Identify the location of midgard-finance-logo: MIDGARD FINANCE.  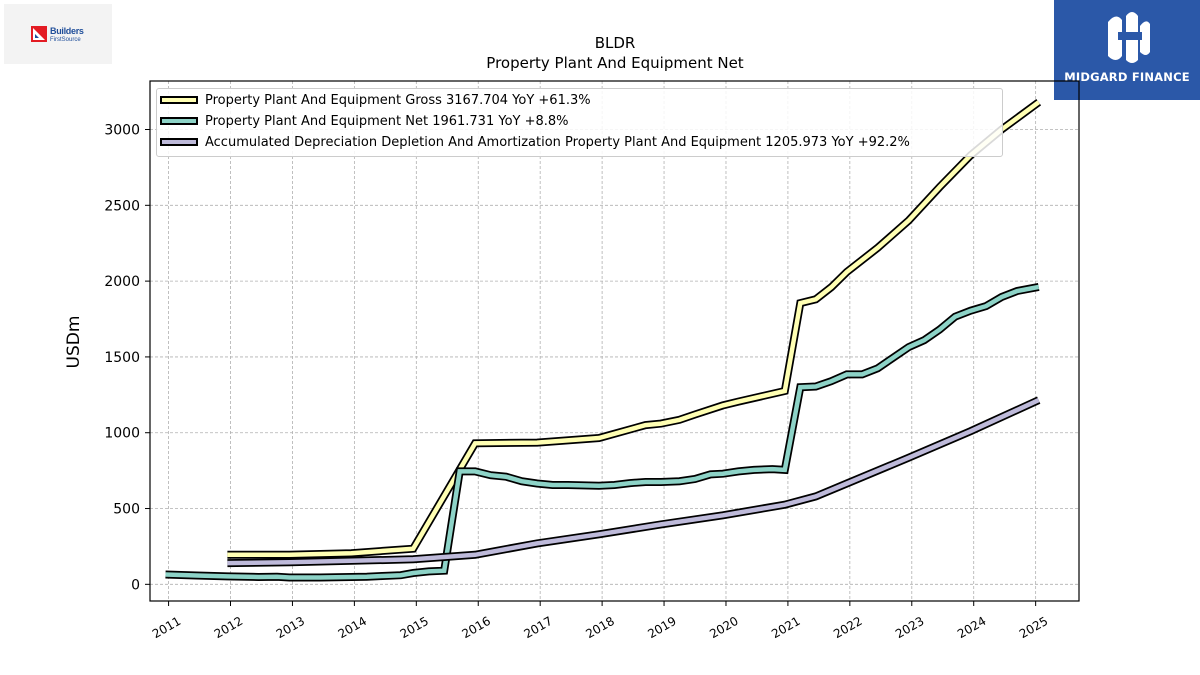
(1127, 50).